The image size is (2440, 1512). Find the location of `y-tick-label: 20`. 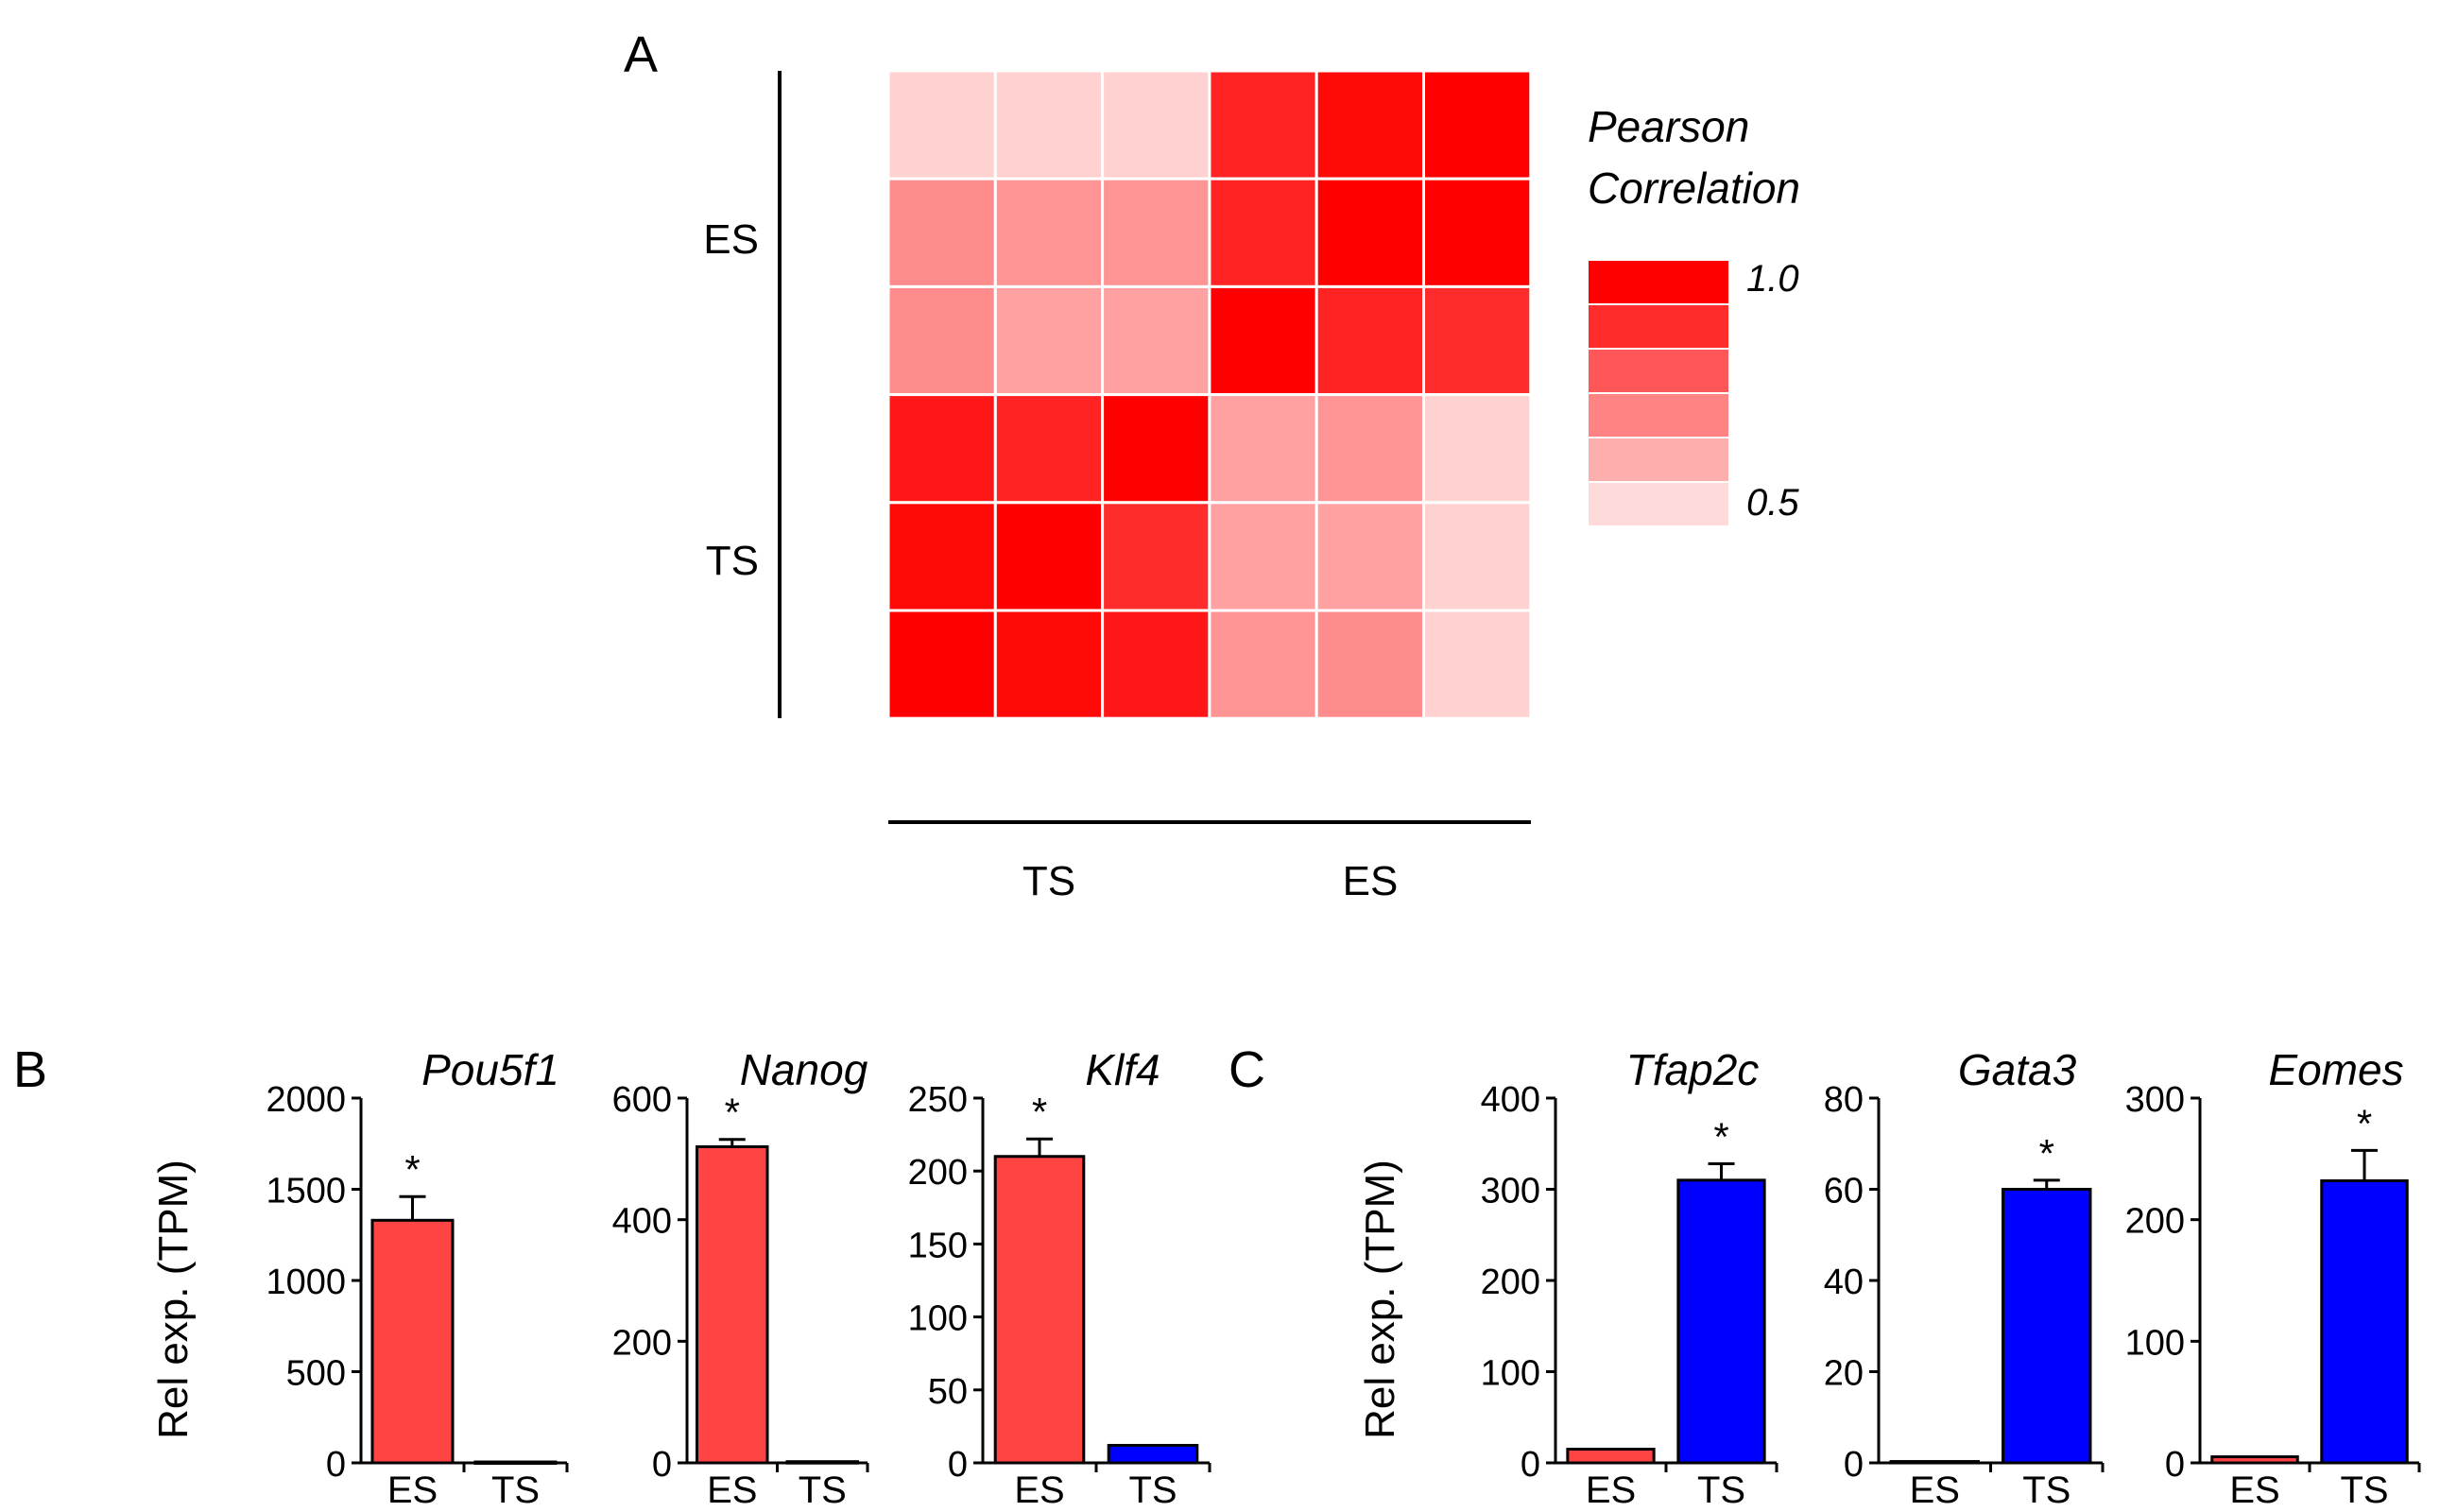

y-tick-label: 20 is located at coordinates (1844, 1374).